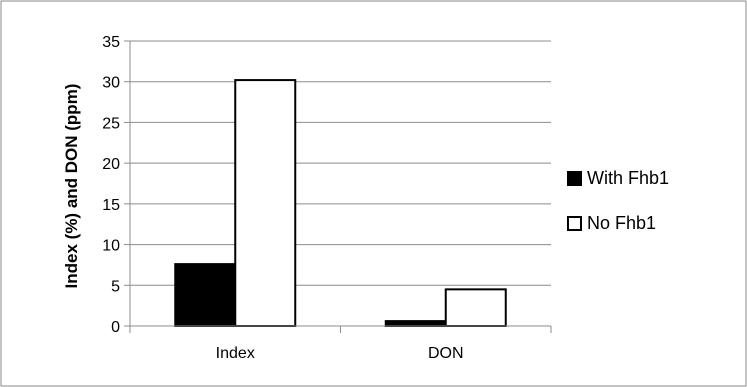 Image resolution: width=747 pixels, height=387 pixels. I want to click on y-tick-label: 15, so click(111, 205).